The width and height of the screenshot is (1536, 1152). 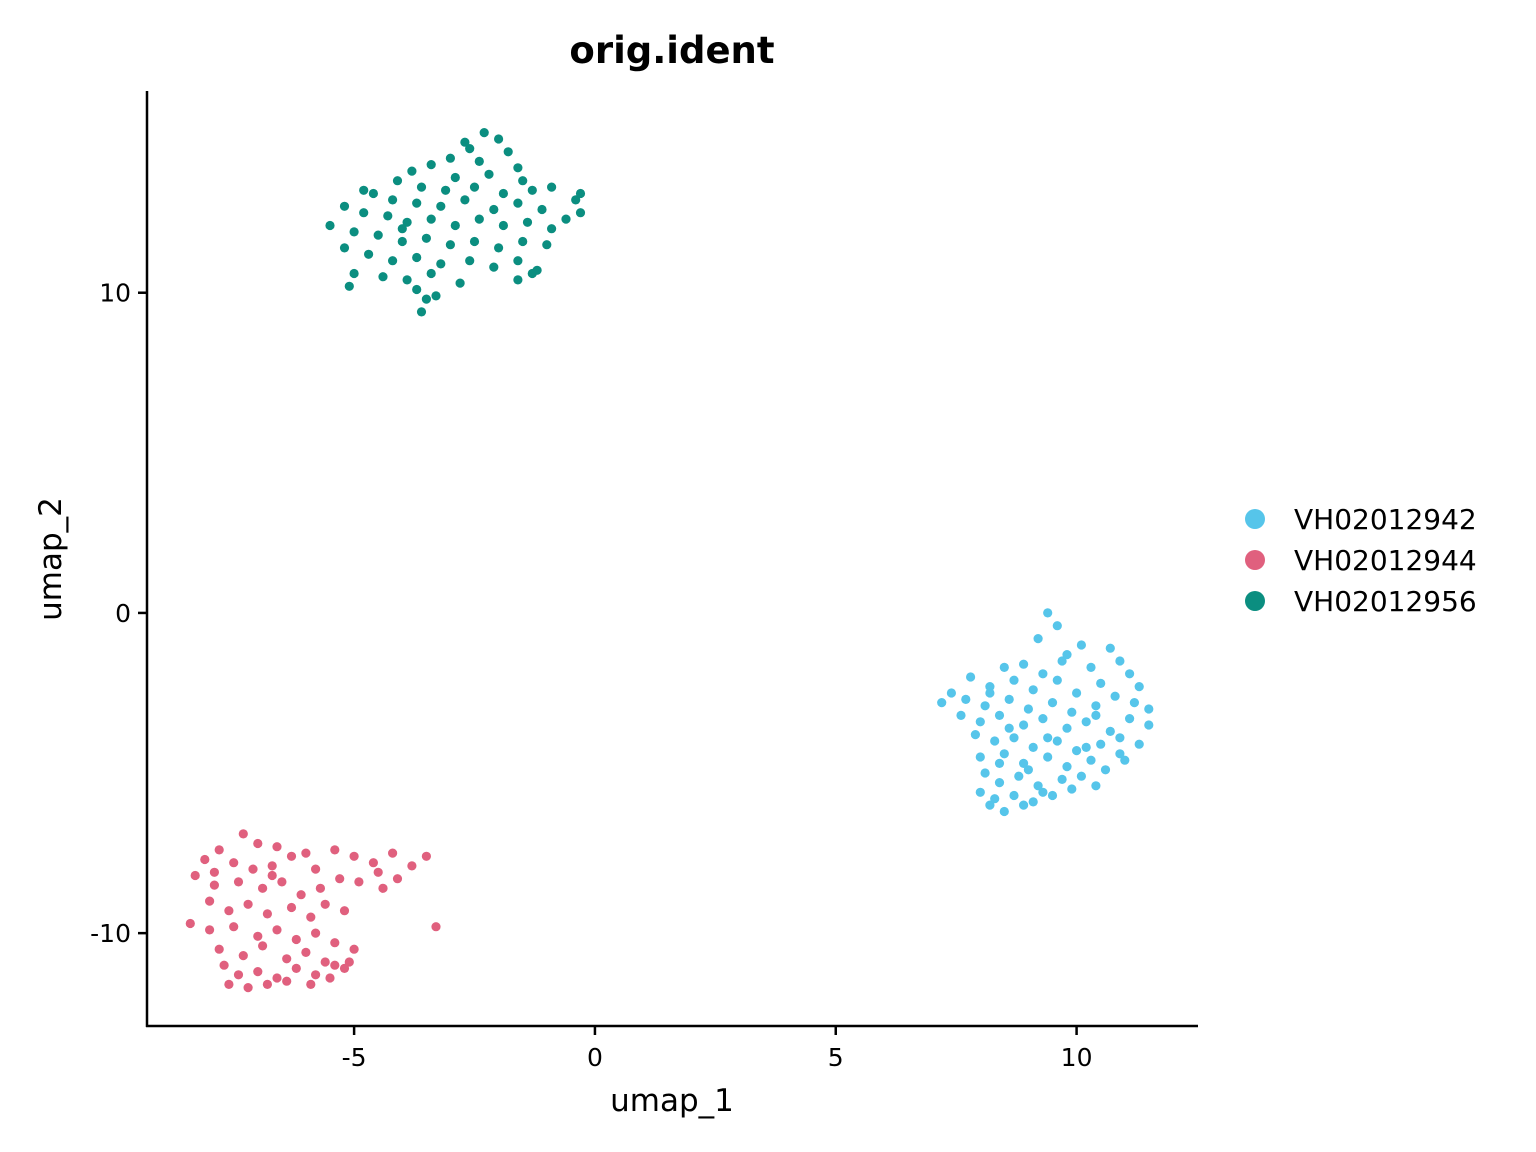 What do you see at coordinates (1385, 519) in the screenshot?
I see `legend-label: VH02012942` at bounding box center [1385, 519].